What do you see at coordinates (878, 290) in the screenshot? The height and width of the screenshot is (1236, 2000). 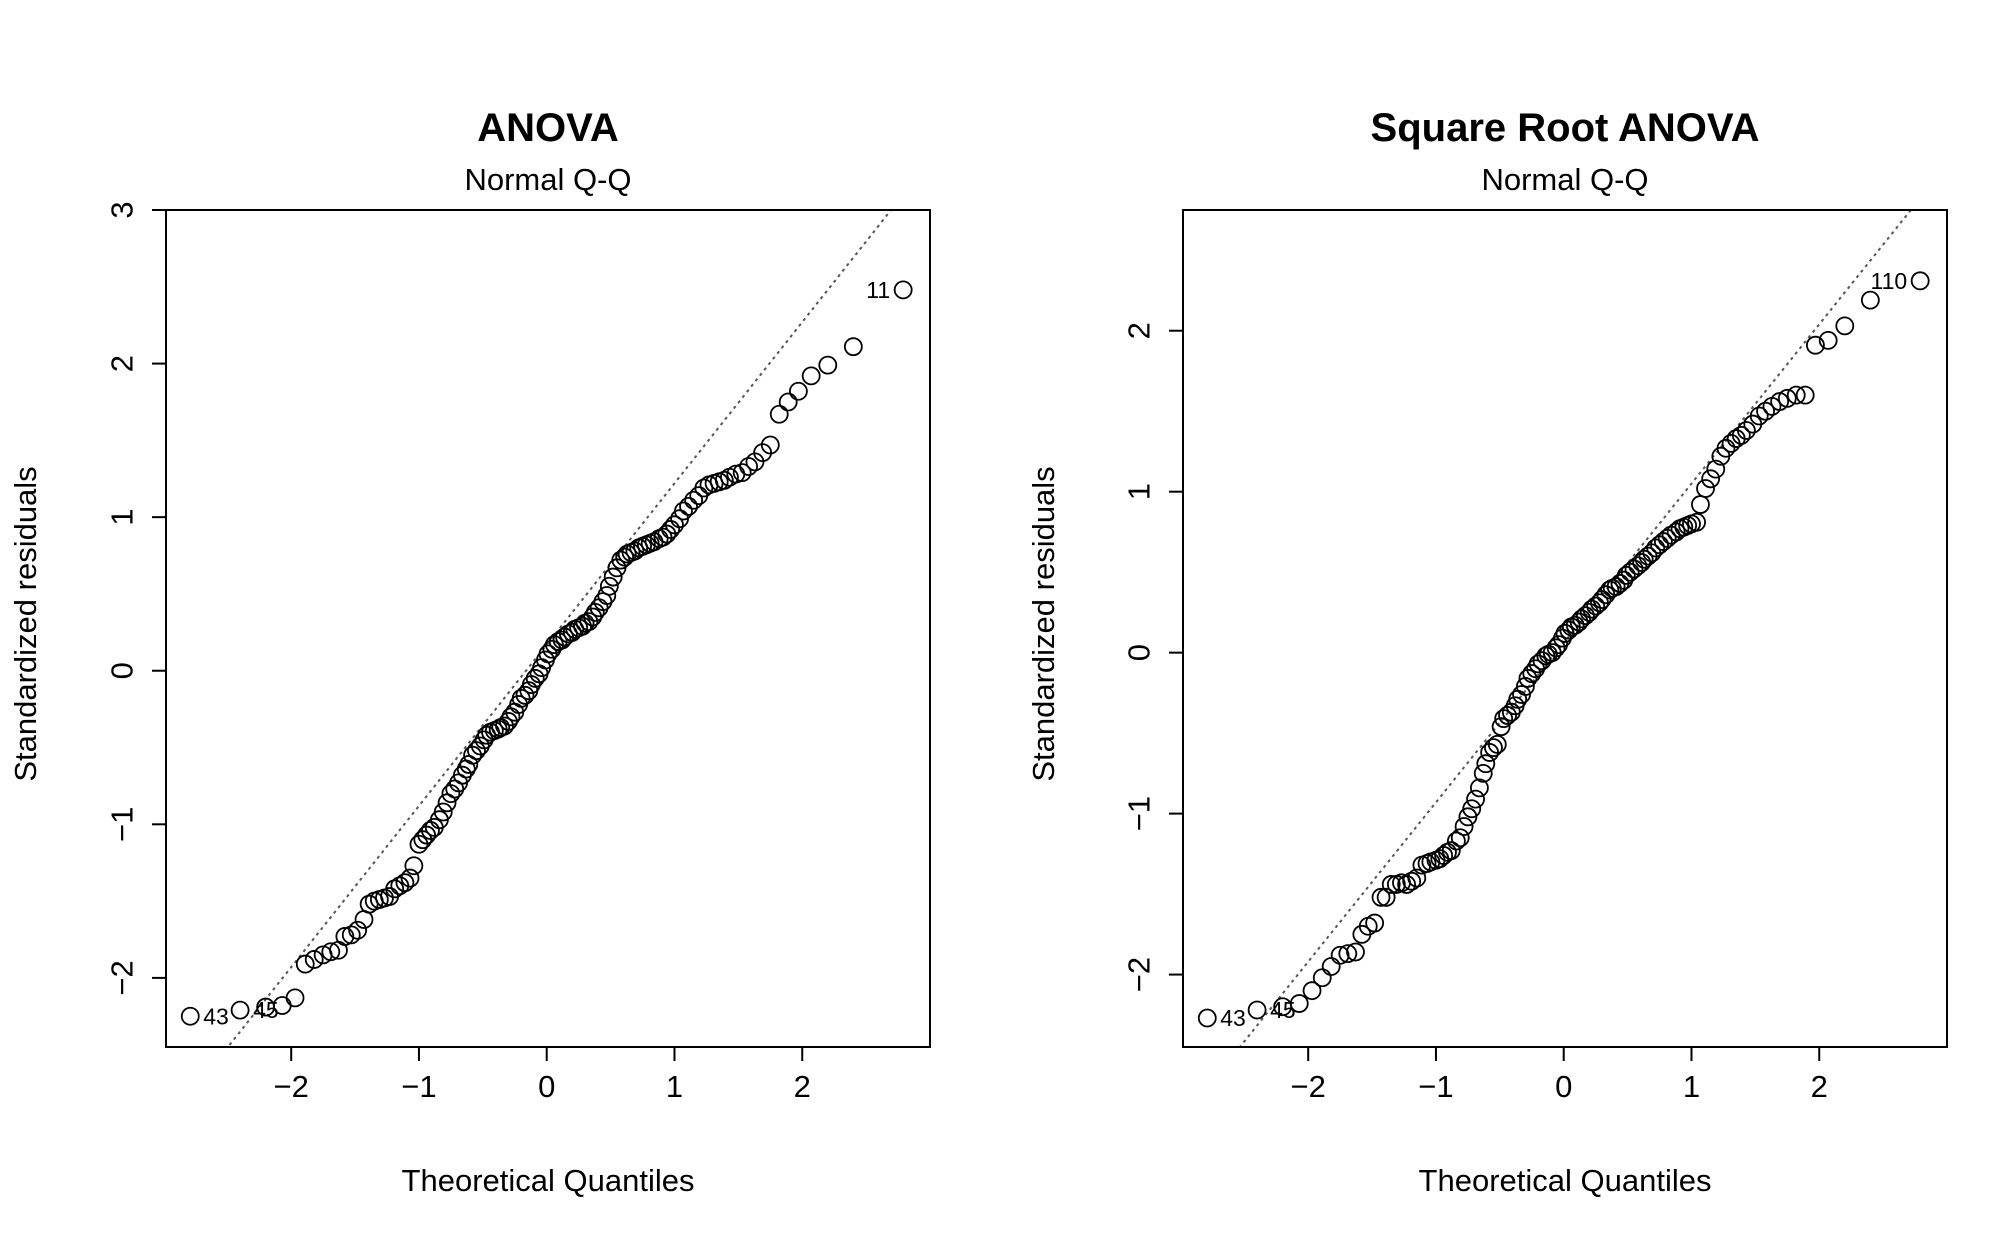 I see `point-annotation: 11` at bounding box center [878, 290].